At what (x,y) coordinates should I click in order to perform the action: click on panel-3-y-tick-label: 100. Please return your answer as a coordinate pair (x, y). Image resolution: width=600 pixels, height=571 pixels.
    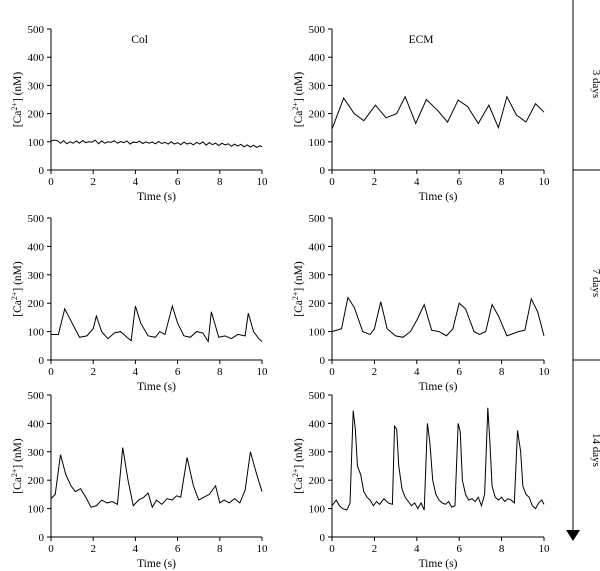
    Looking at the image, I should click on (36, 333).